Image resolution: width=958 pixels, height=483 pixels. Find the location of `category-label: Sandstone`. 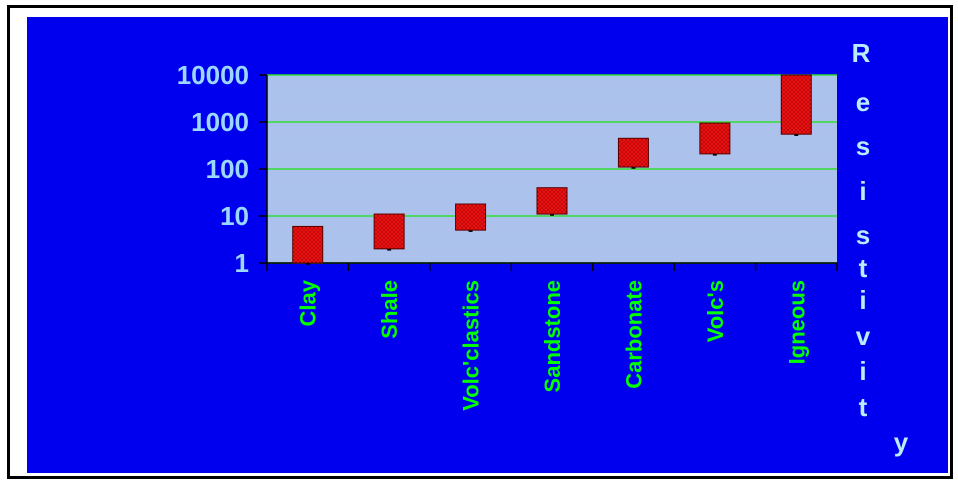

category-label: Sandstone is located at coordinates (552, 336).